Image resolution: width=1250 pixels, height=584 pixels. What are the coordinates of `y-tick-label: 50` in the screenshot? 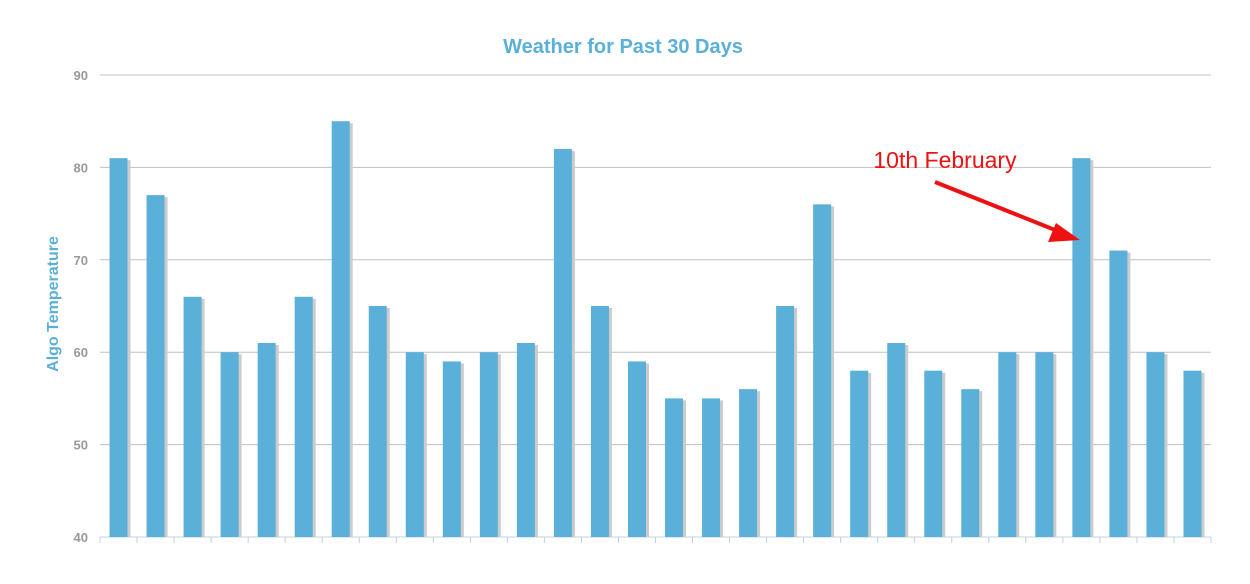 It's located at (81, 445).